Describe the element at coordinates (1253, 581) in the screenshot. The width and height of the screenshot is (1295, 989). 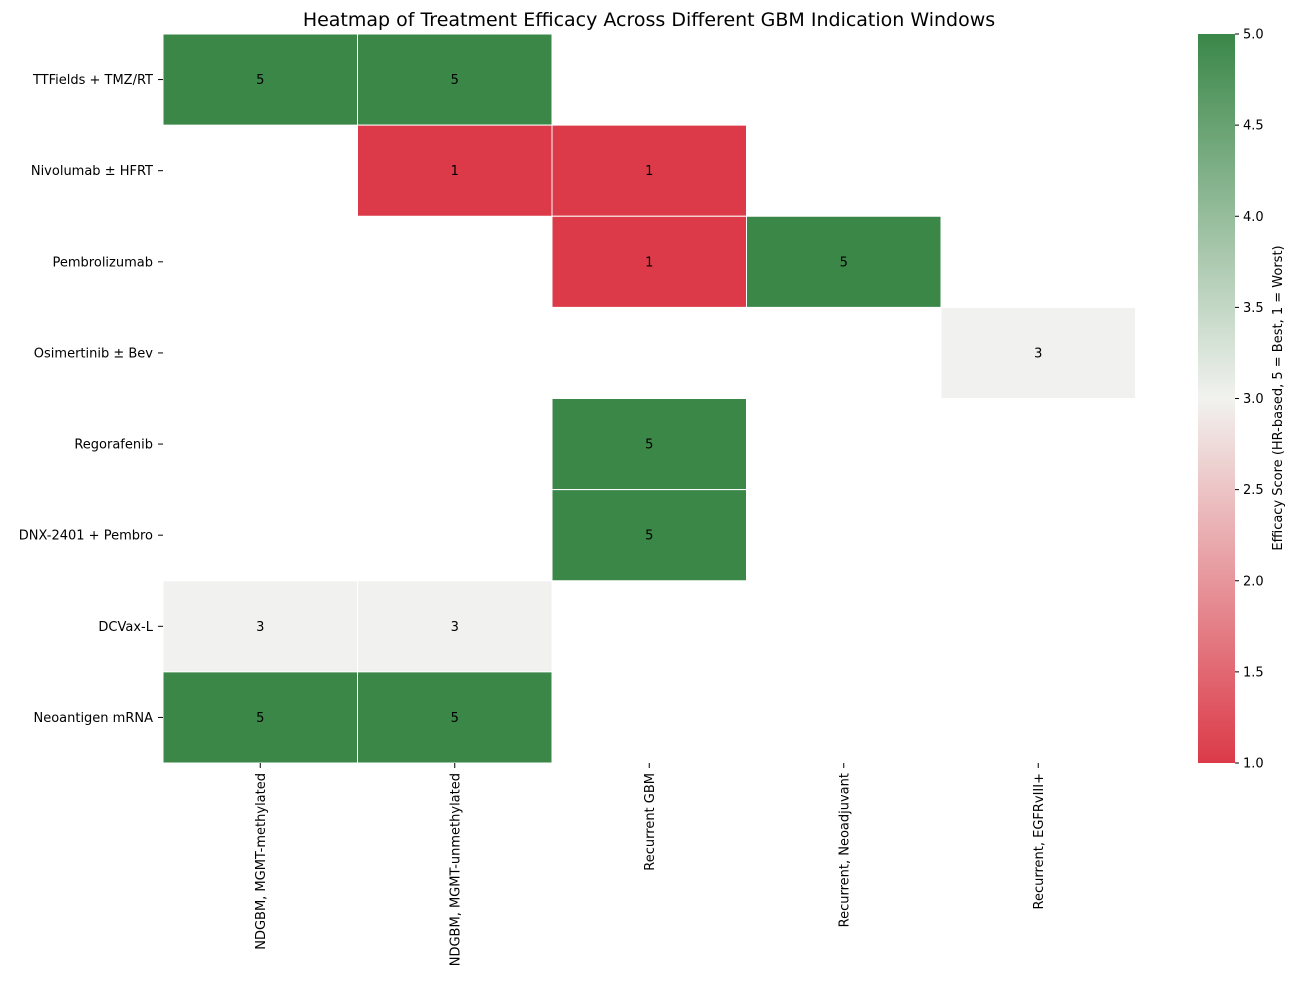
I see `colorbar-tick-label: 2.0` at that location.